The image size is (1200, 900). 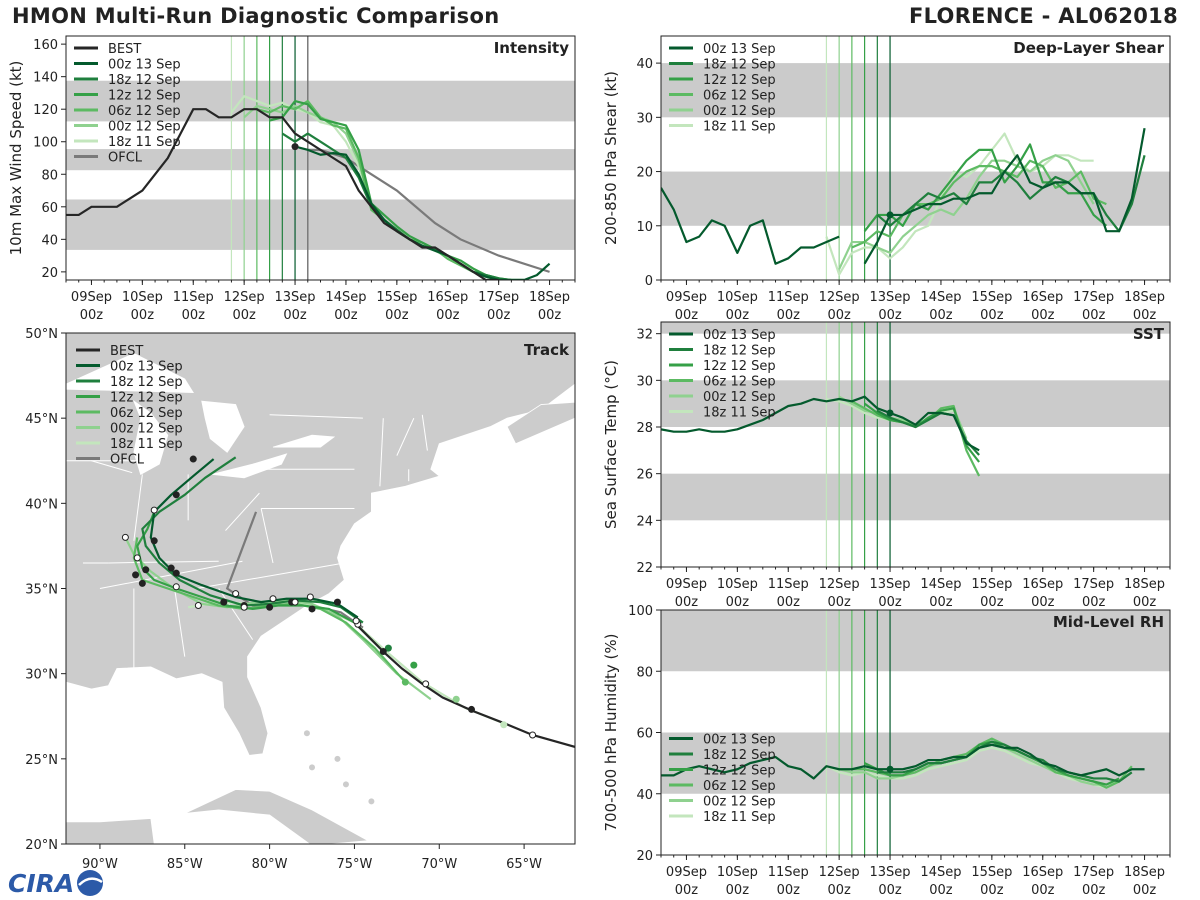 I want to click on y-axis-label: 10m Max Wind Speed (kt), so click(x=16, y=158).